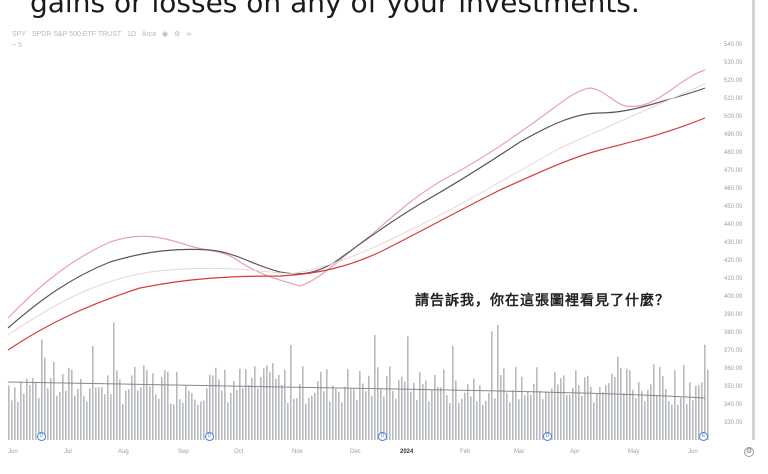  I want to click on time-tick-label: Dec, so click(355, 452).